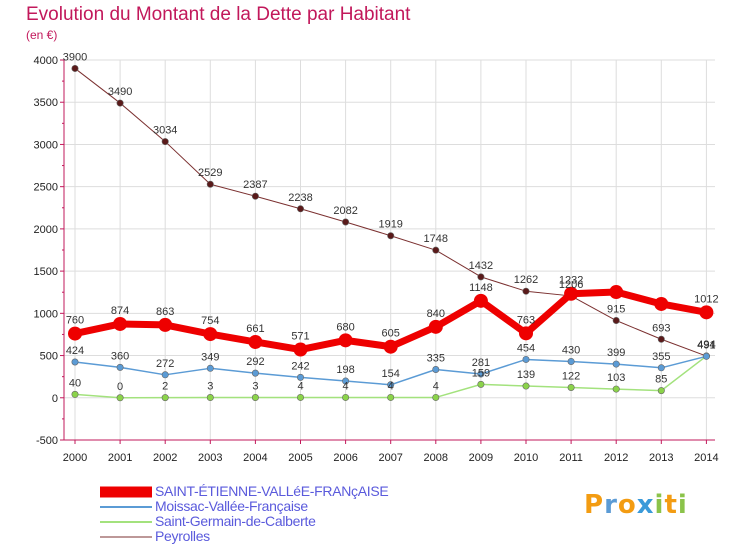 The height and width of the screenshot is (550, 750). Describe the element at coordinates (120, 311) in the screenshot. I see `data-label: 874` at that location.